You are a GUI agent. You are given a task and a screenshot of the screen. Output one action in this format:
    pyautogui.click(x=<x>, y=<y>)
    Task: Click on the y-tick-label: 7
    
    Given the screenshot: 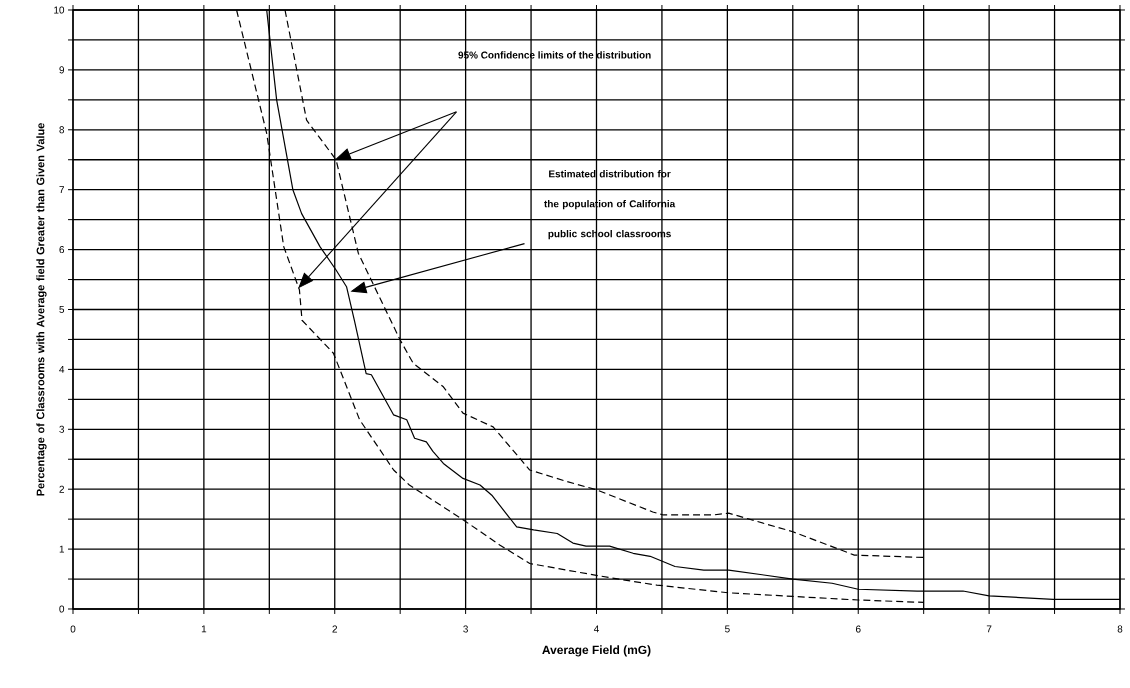 What is the action you would take?
    pyautogui.click(x=61, y=190)
    